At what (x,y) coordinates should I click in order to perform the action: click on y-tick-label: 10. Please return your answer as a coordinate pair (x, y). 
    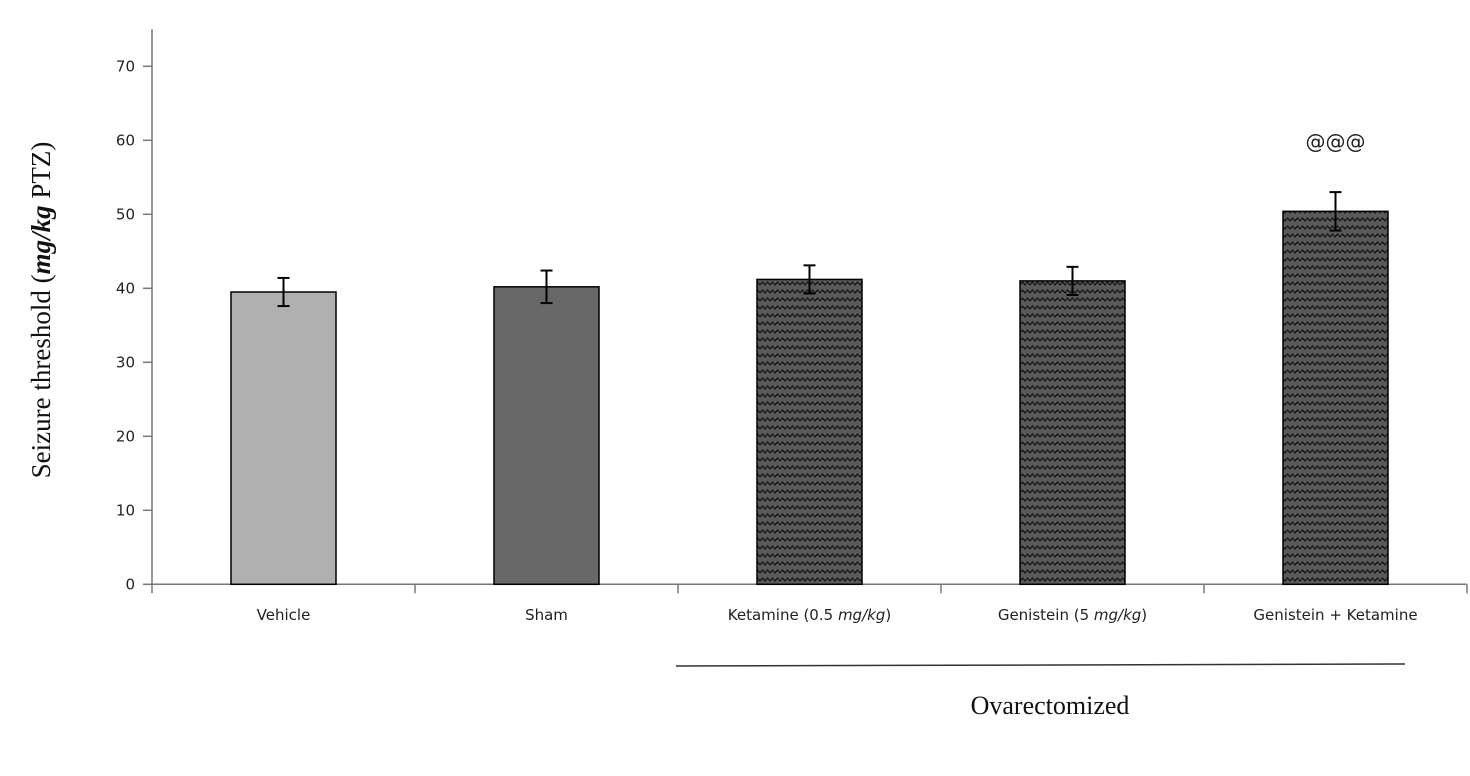
    Looking at the image, I should click on (125, 510).